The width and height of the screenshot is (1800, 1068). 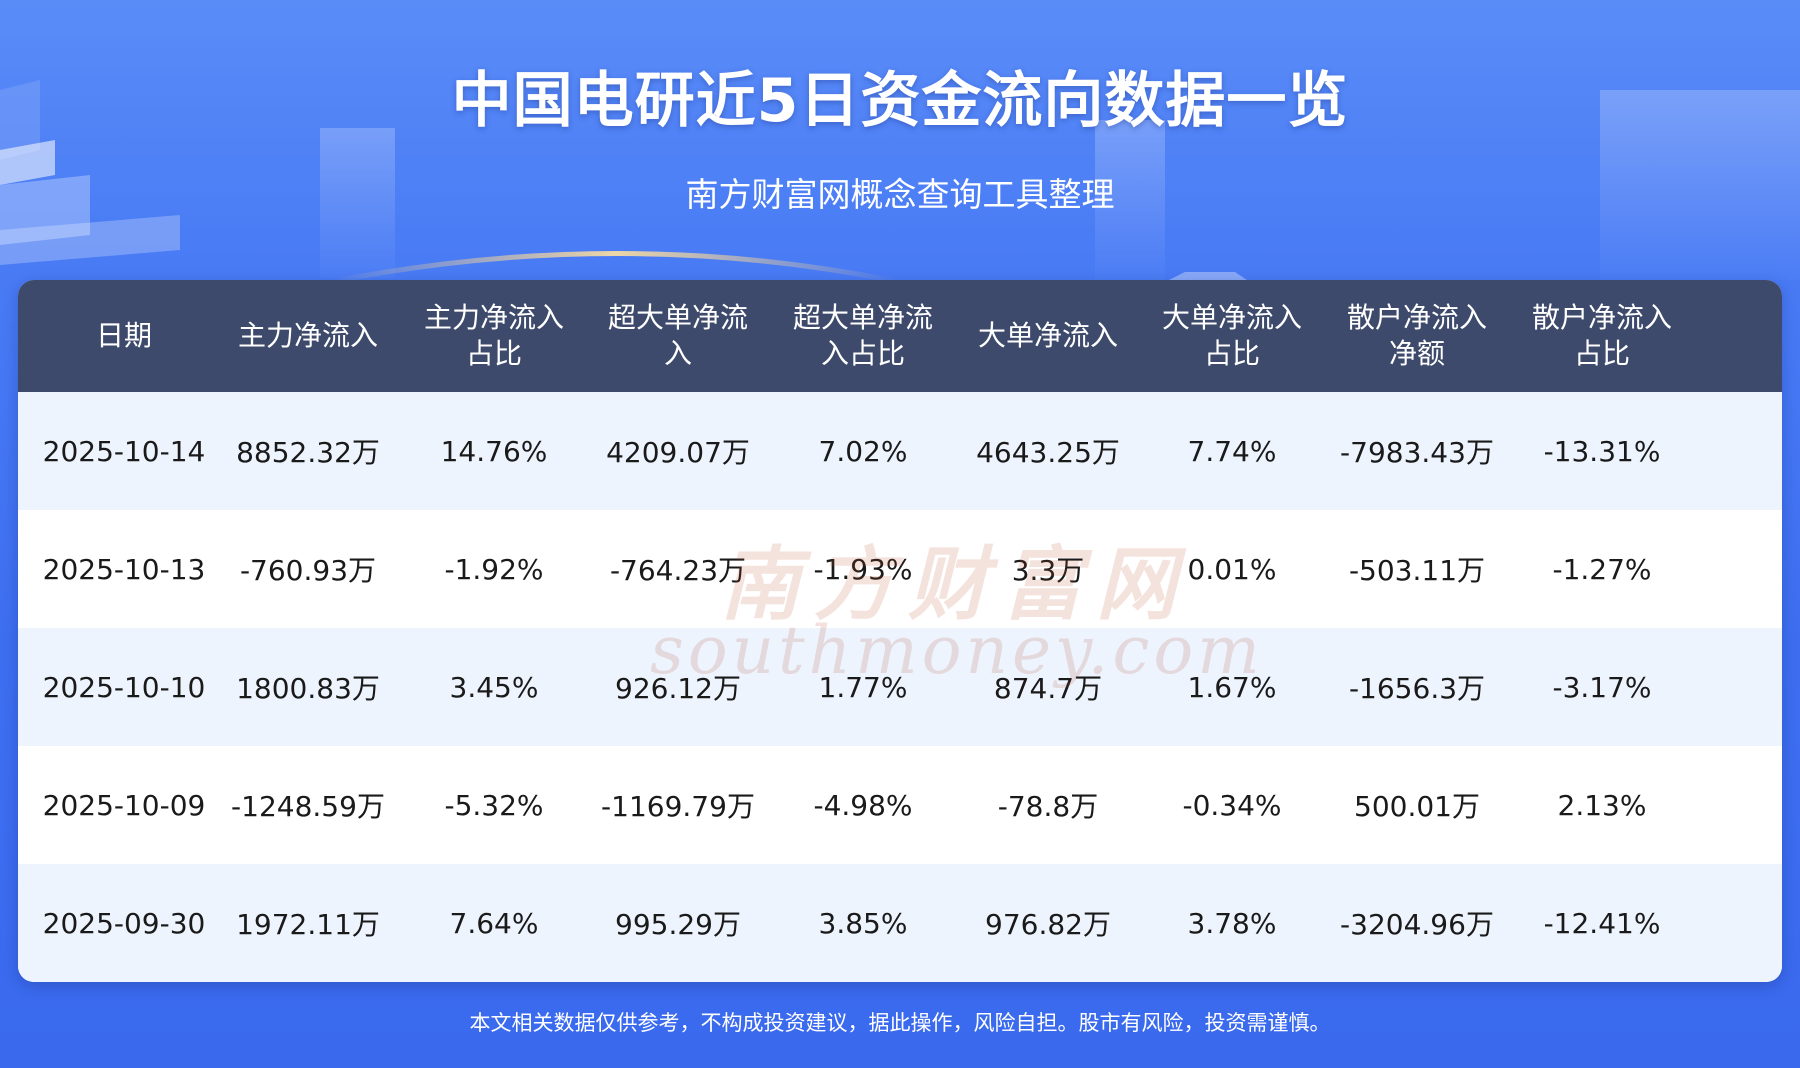 What do you see at coordinates (1048, 688) in the screenshot?
I see `cell-large-inflow: 874.7万` at bounding box center [1048, 688].